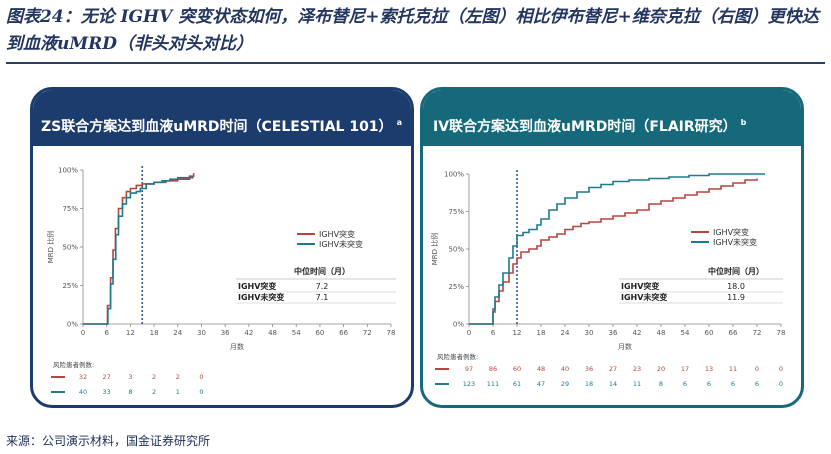 This screenshot has width=831, height=454. I want to click on chart1-risk-value: 86, so click(493, 369).